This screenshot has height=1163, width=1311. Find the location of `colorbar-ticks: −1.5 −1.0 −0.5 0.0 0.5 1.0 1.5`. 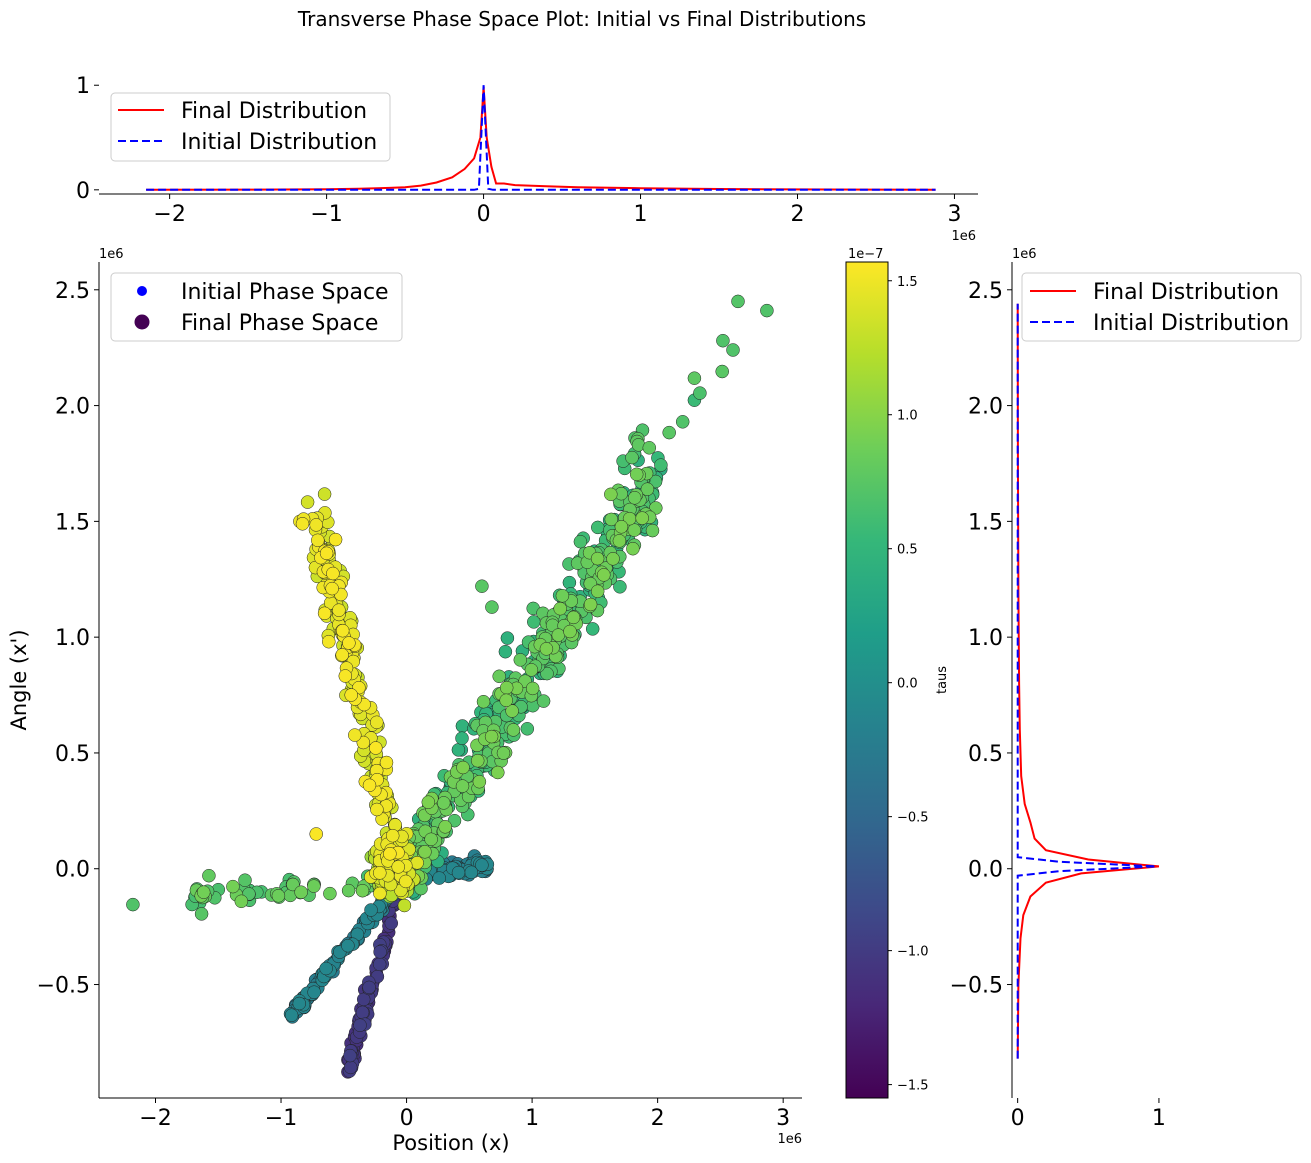

colorbar-ticks: −1.5 −1.0 −0.5 0.0 0.5 1.0 1.5 is located at coordinates (908, 684).